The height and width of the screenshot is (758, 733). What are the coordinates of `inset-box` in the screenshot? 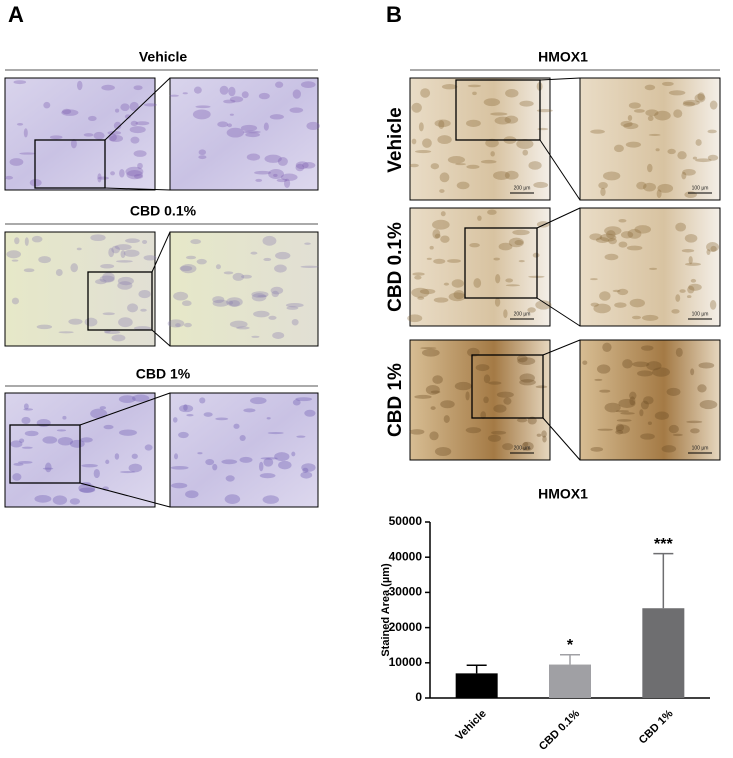 It's located at (501, 263).